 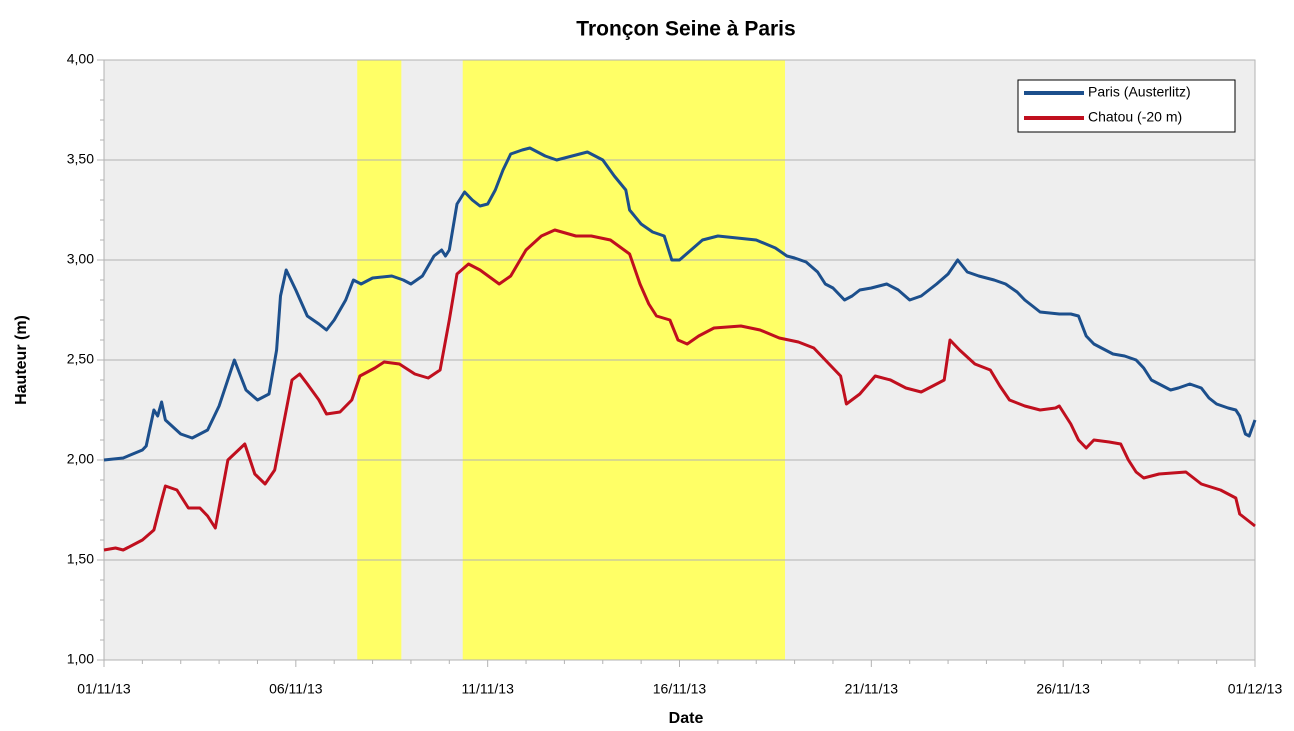 I want to click on y-tick-label: 4,00, so click(x=80, y=59).